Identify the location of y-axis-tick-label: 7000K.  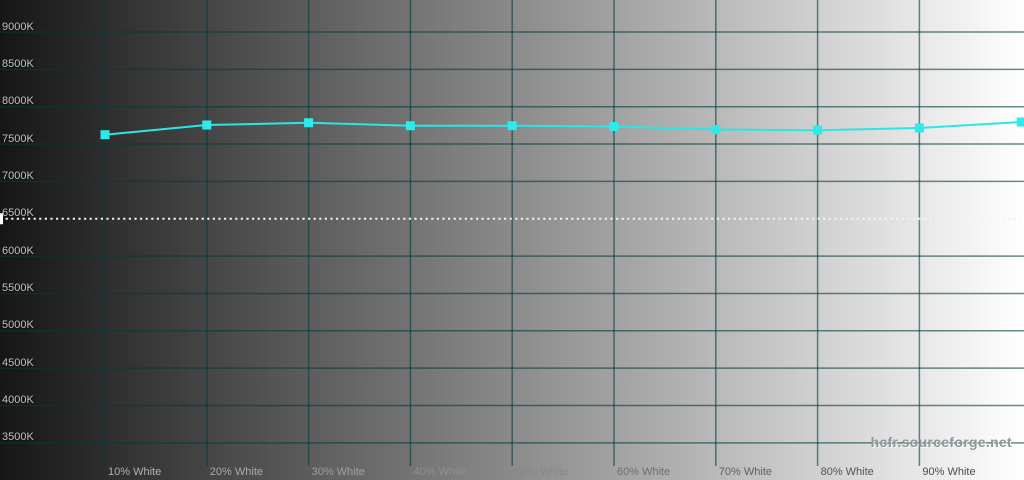
(18, 175).